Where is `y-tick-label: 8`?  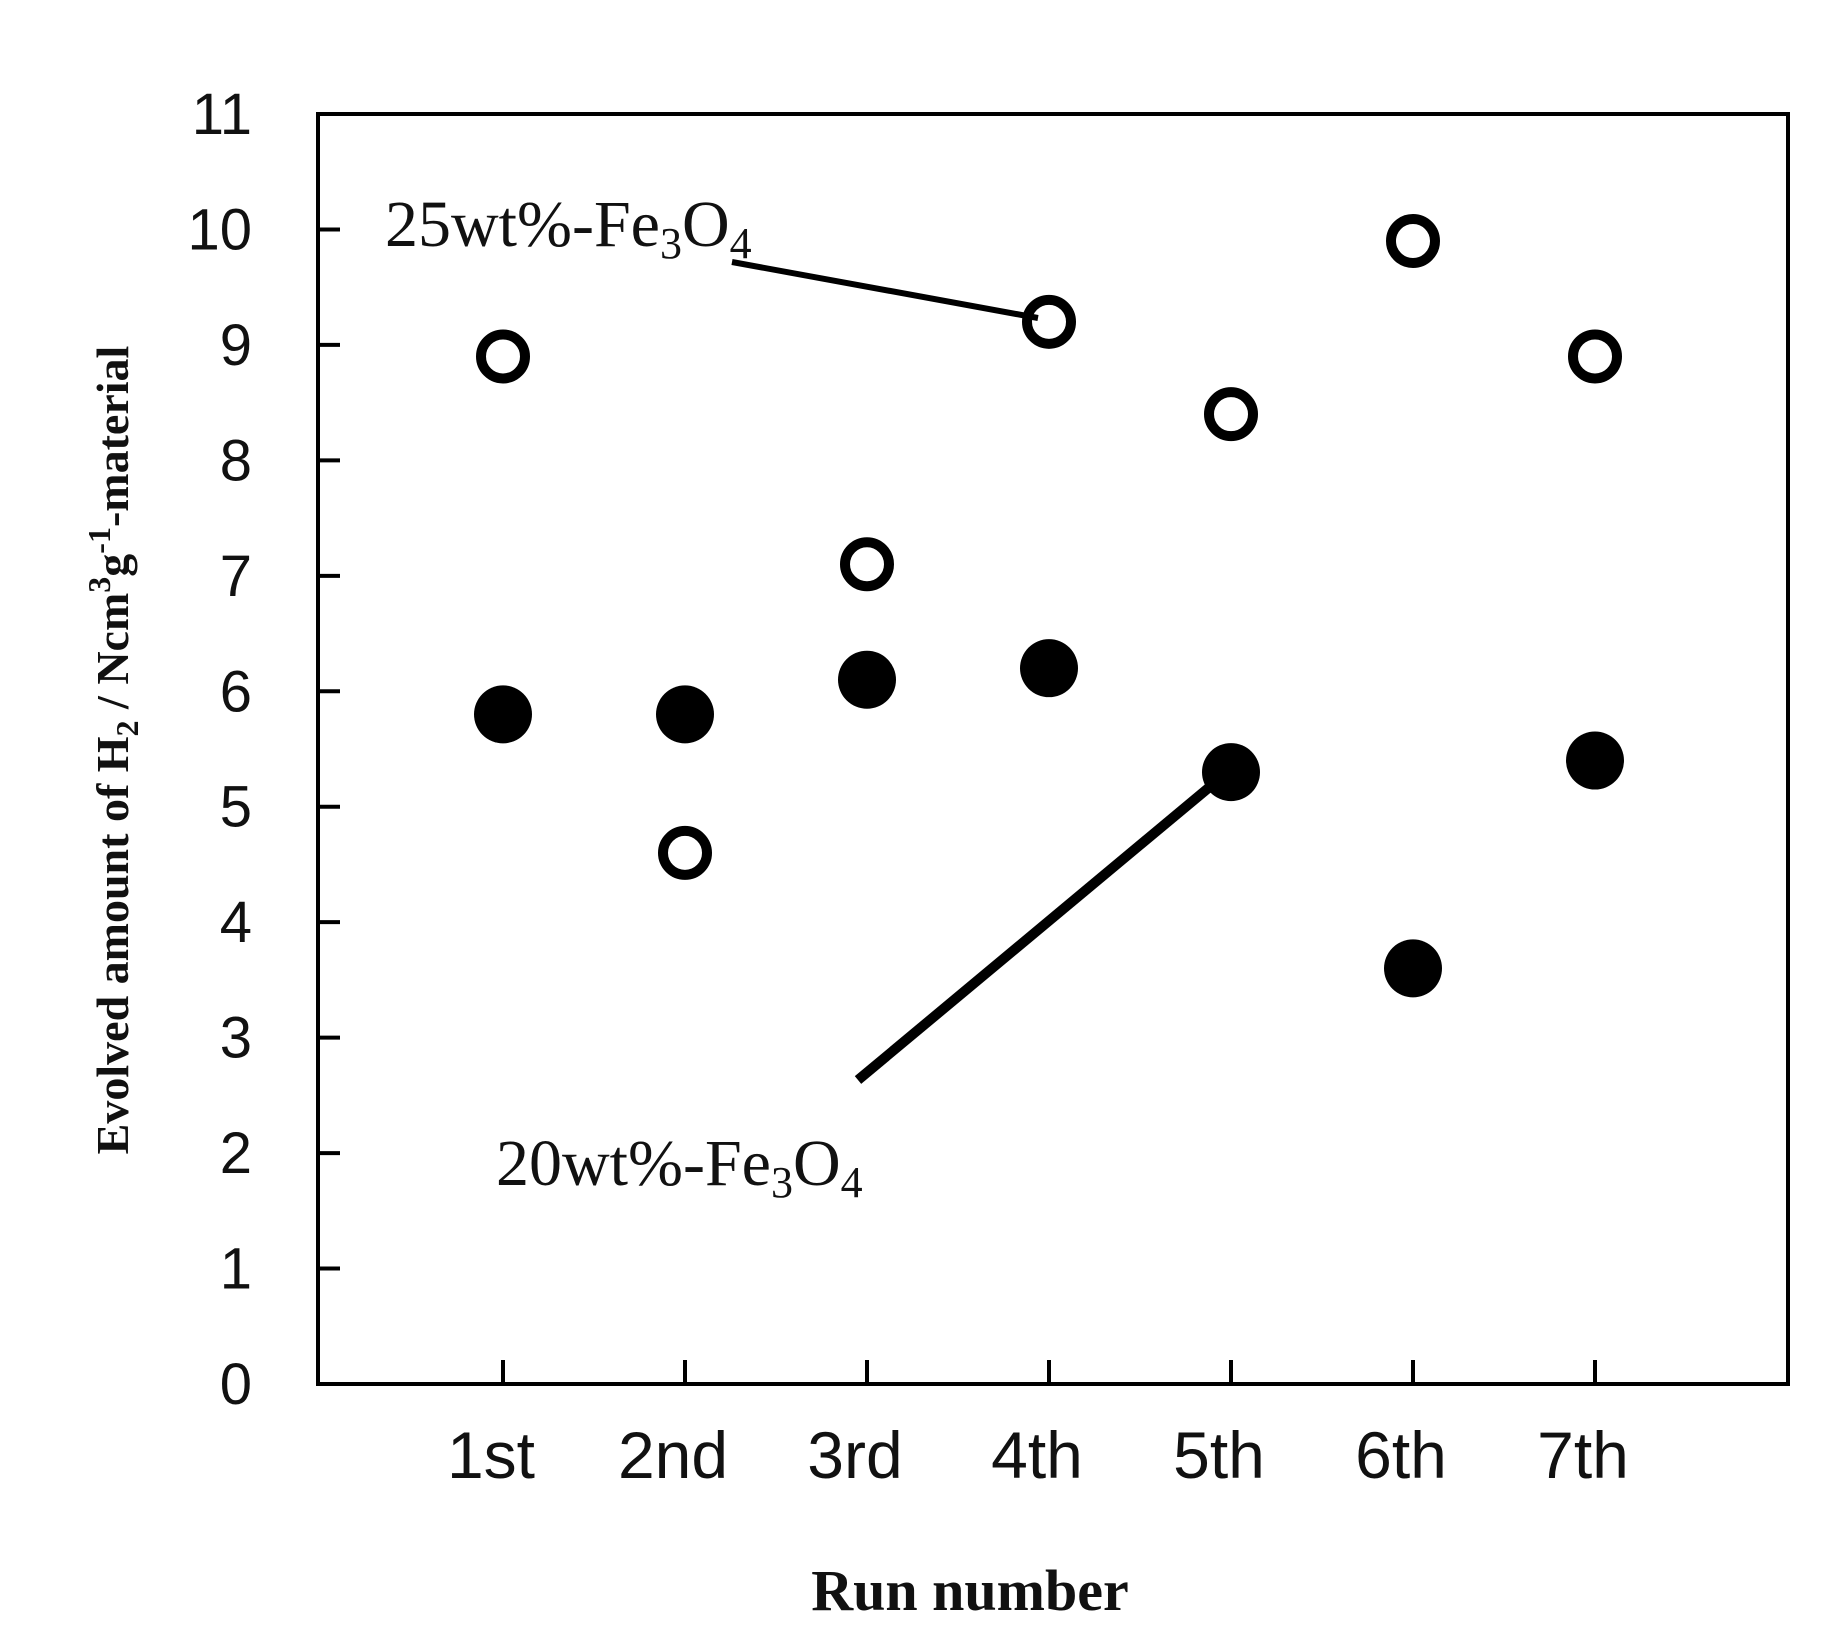
y-tick-label: 8 is located at coordinates (236, 460).